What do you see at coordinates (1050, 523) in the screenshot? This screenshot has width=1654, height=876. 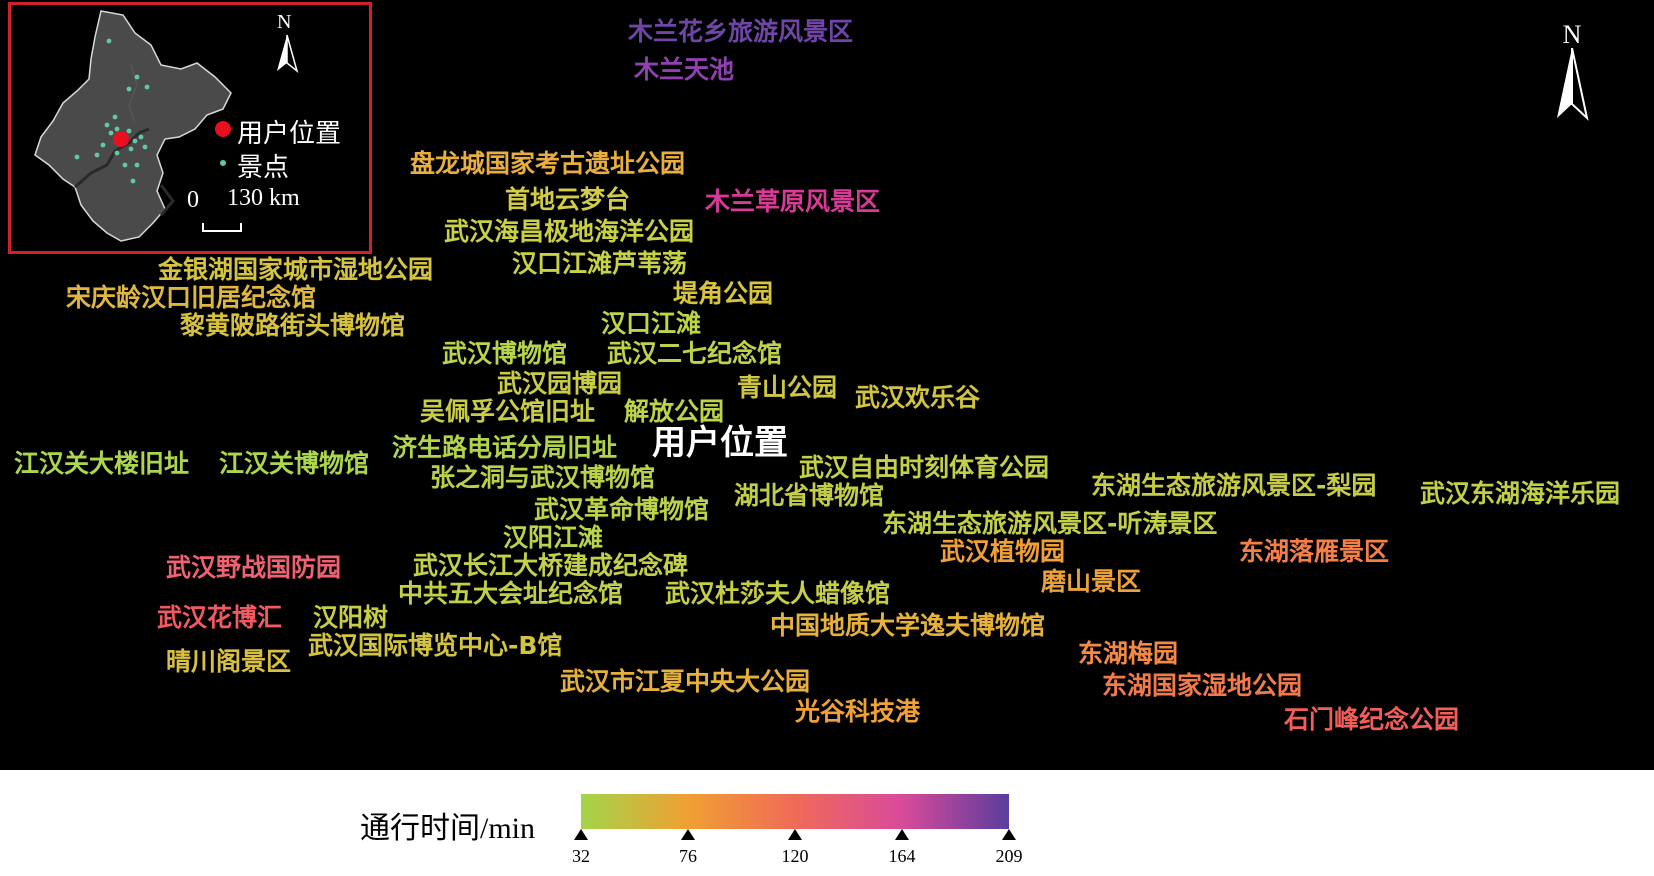 I see `attraction-label: 东湖生态旅游风景区-听涛景区` at bounding box center [1050, 523].